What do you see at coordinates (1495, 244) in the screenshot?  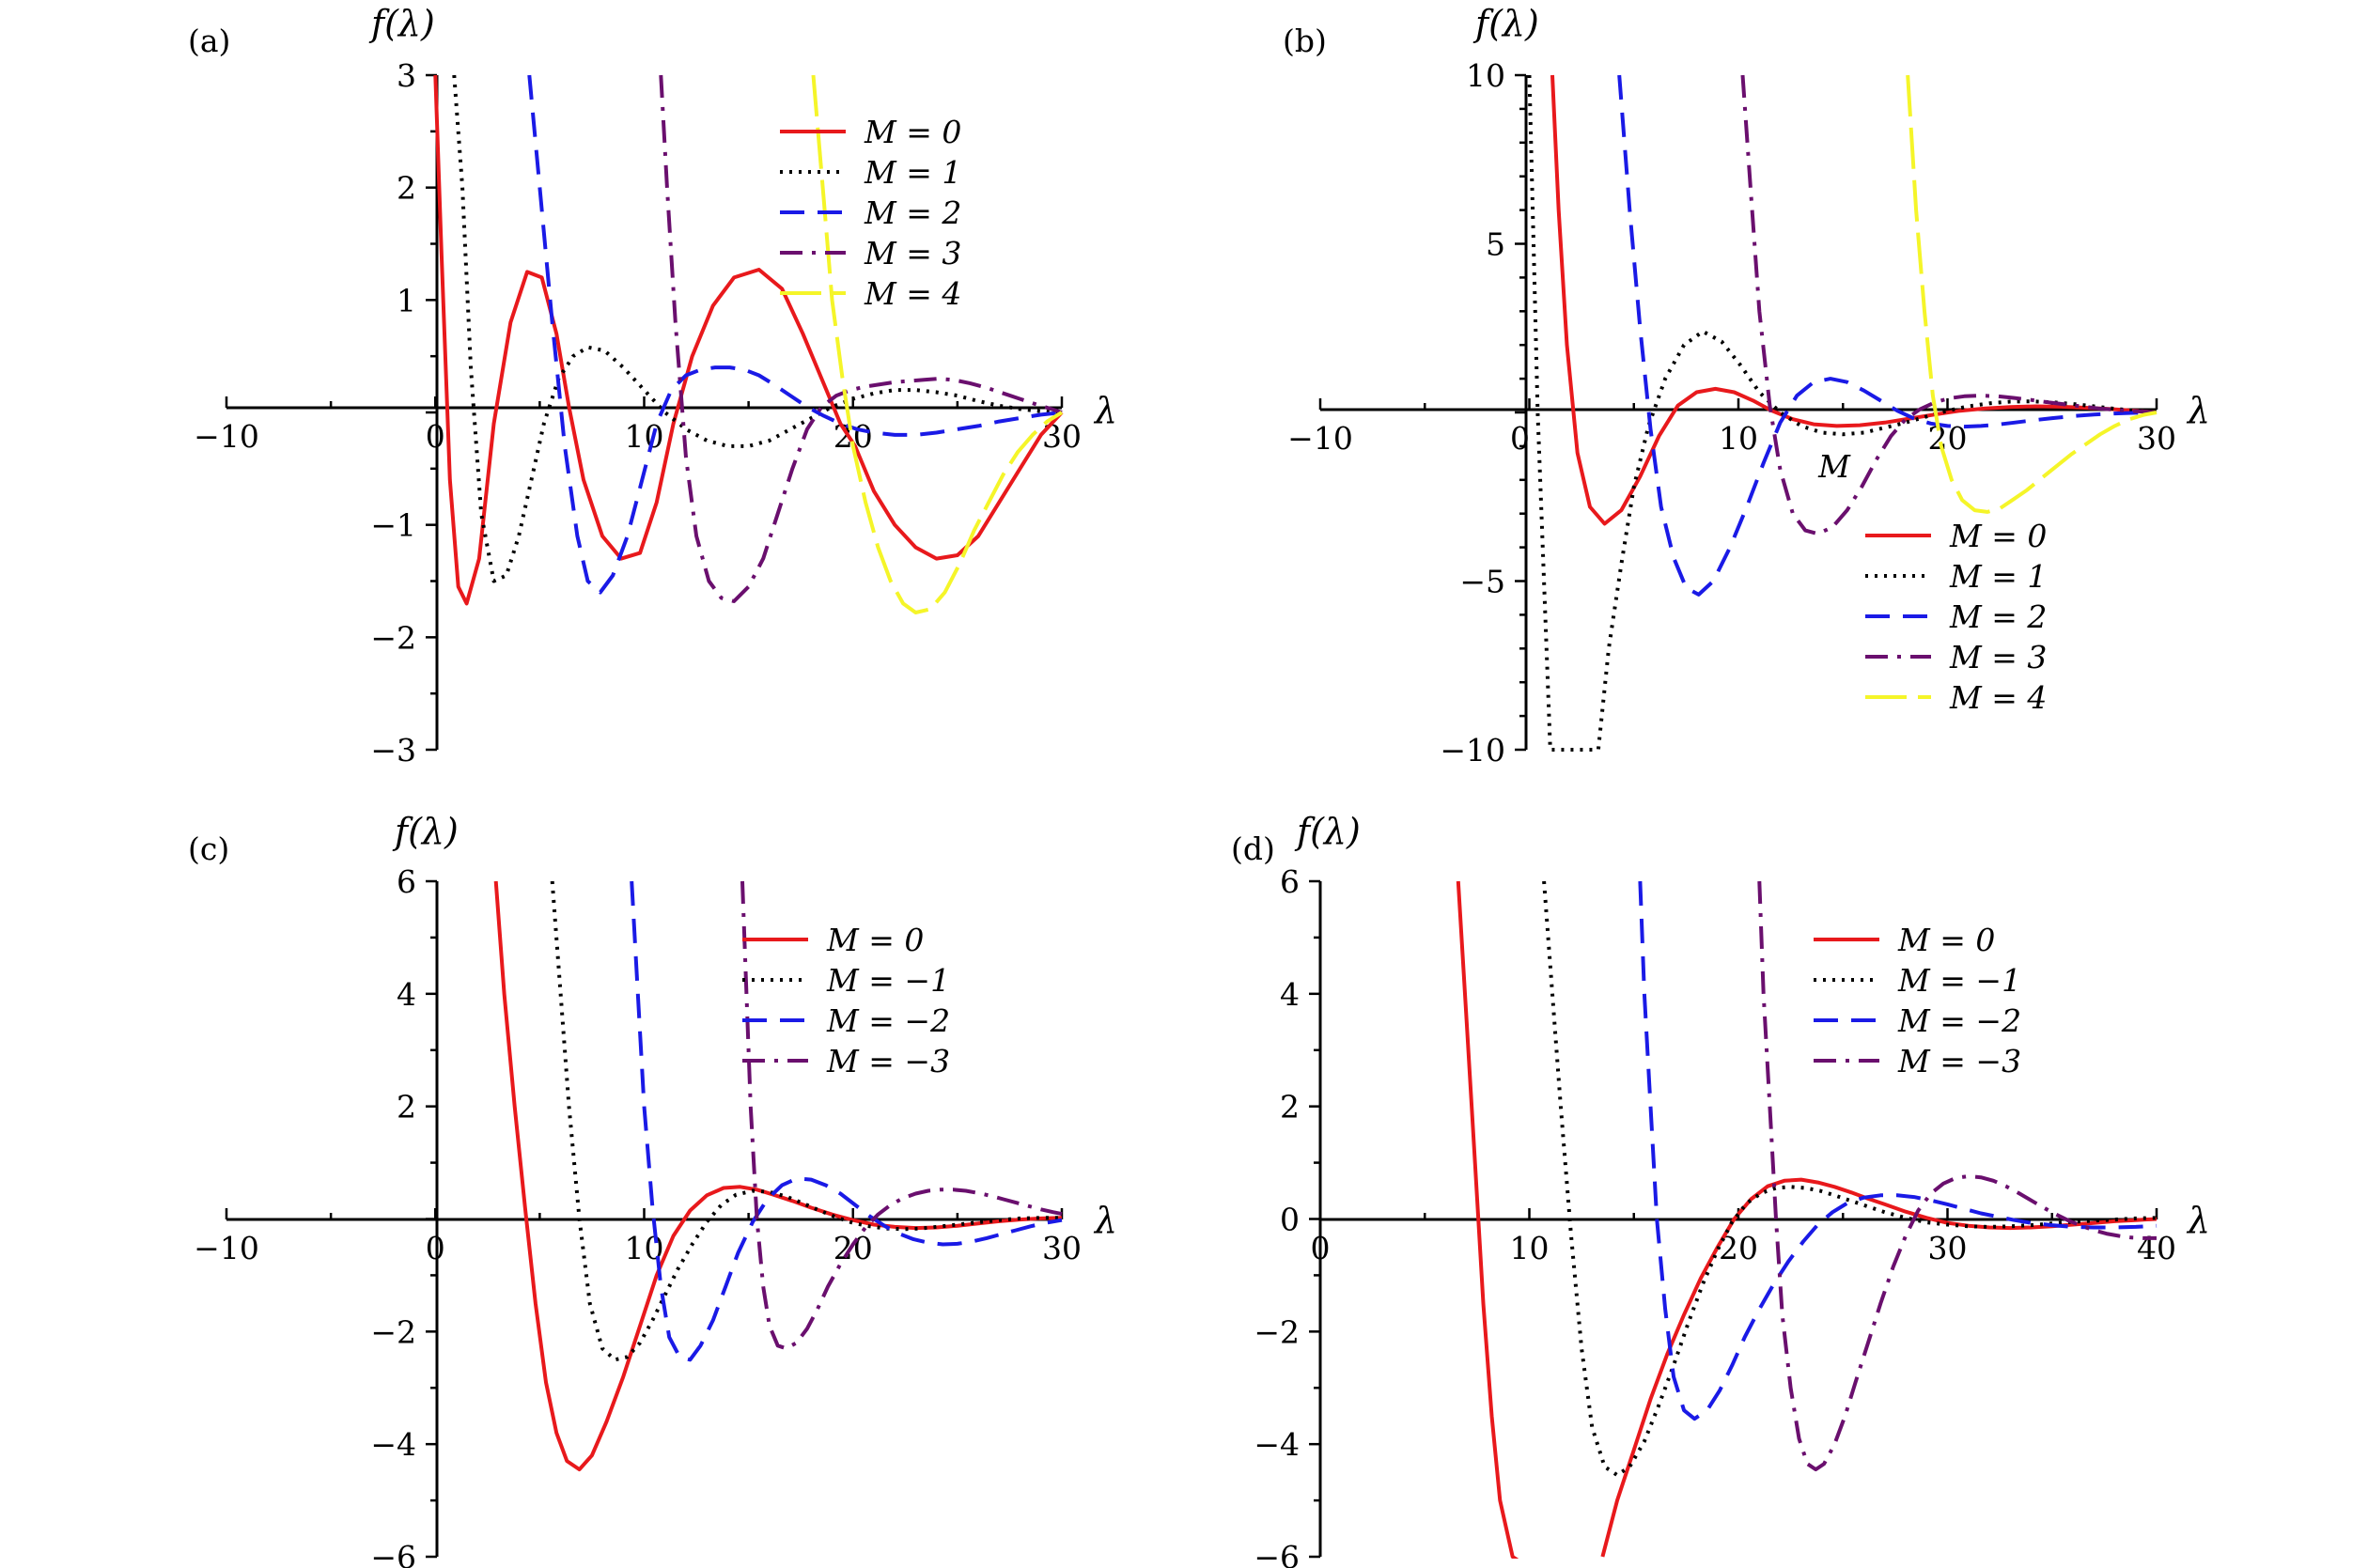 I see `y-tick-label: 5` at bounding box center [1495, 244].